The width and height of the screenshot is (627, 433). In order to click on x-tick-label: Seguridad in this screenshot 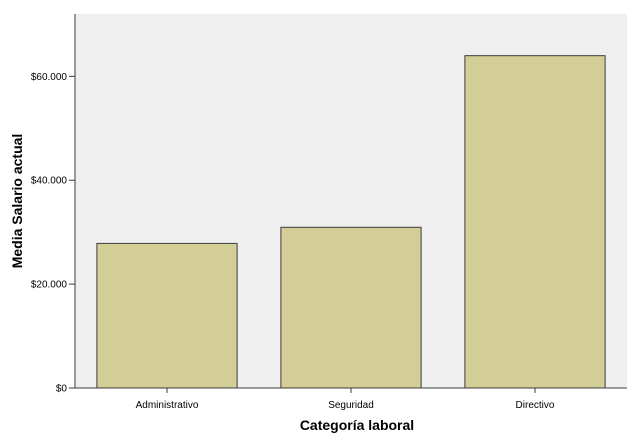, I will do `click(351, 405)`.